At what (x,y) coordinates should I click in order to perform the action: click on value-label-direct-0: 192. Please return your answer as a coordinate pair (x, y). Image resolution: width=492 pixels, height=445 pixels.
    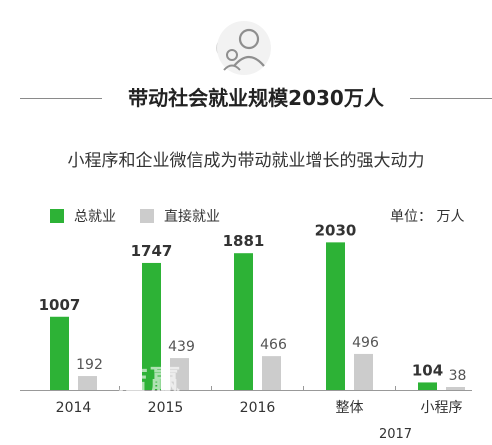
    Looking at the image, I should click on (89, 365).